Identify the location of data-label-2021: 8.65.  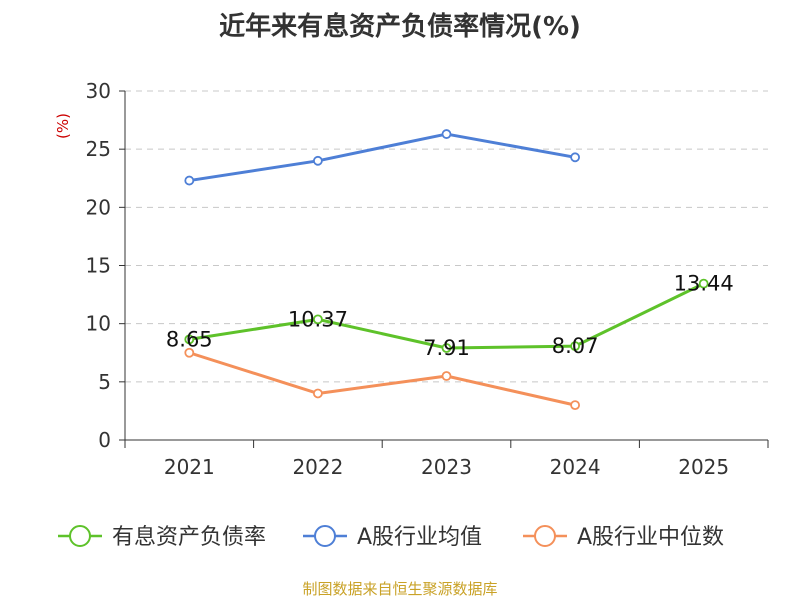
(189, 339).